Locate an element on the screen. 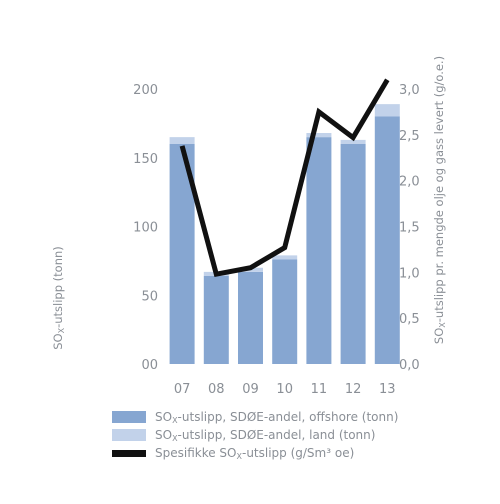  right-tick-label: 0,5 is located at coordinates (409, 319).